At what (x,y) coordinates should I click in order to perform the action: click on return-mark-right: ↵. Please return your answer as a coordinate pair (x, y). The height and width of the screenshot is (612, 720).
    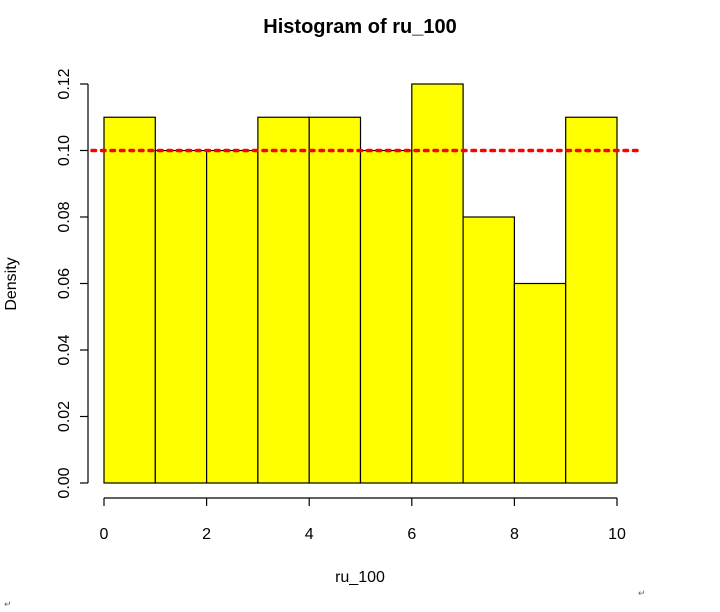
    Looking at the image, I should click on (642, 593).